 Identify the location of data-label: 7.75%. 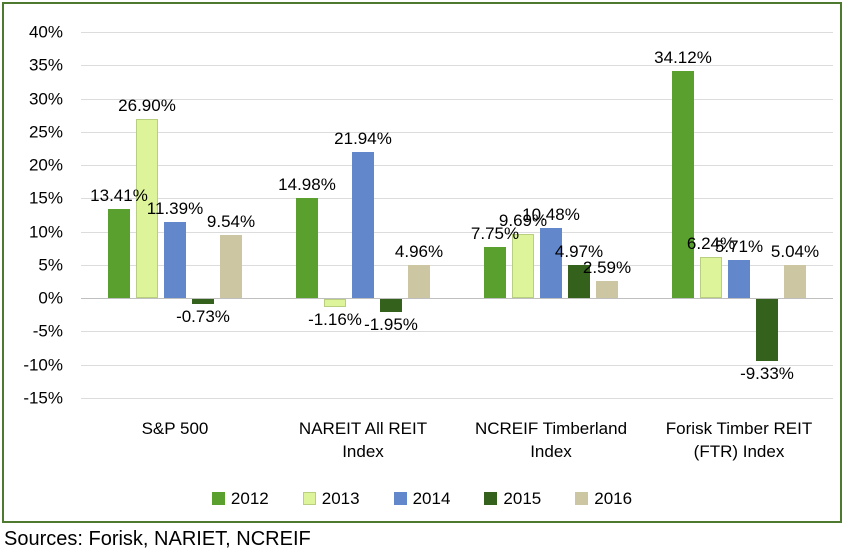
(495, 233).